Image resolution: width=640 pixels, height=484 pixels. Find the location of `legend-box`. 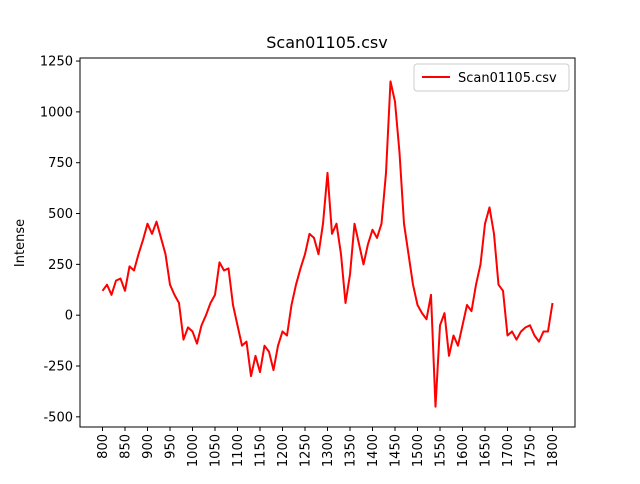

legend-box is located at coordinates (491, 77).